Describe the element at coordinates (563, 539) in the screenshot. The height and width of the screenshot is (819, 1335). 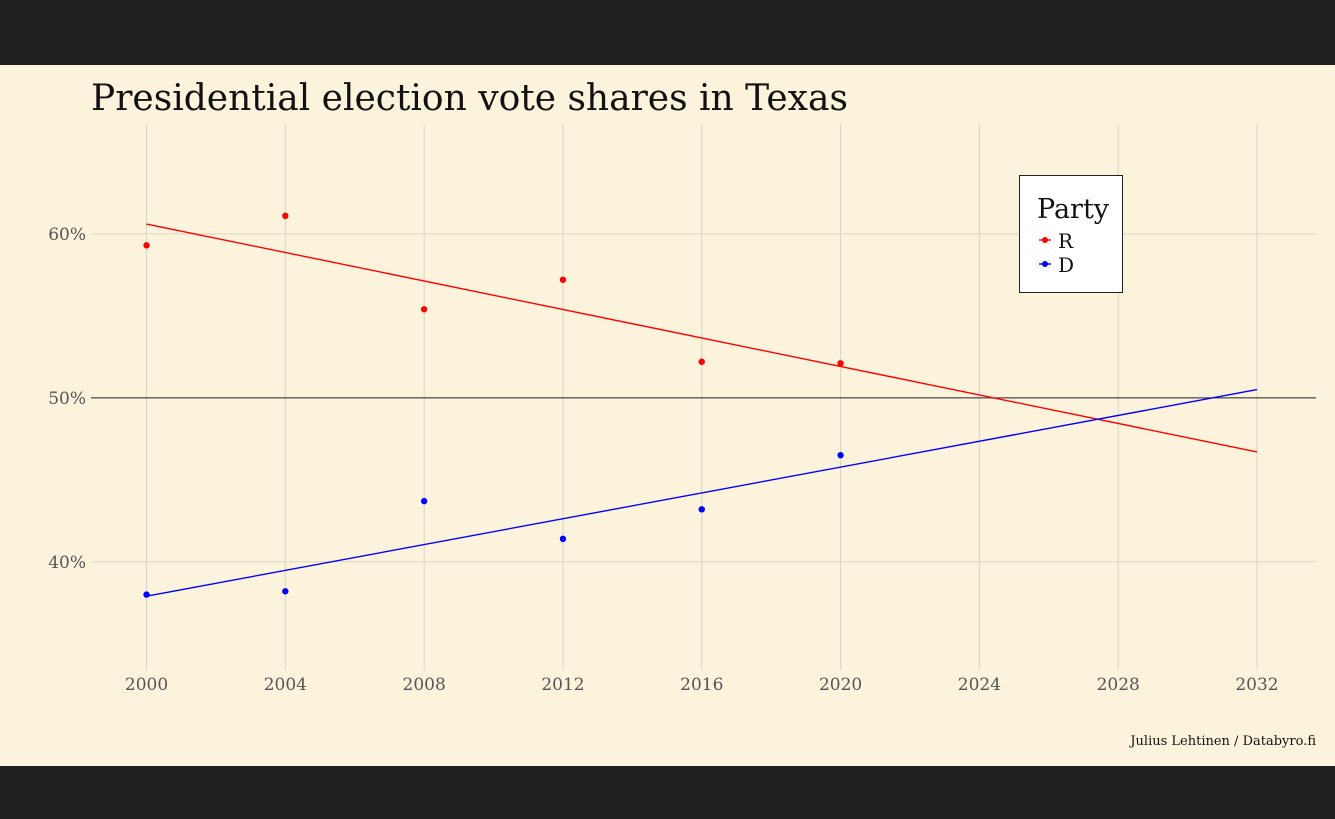
I see `point-d-2012` at that location.